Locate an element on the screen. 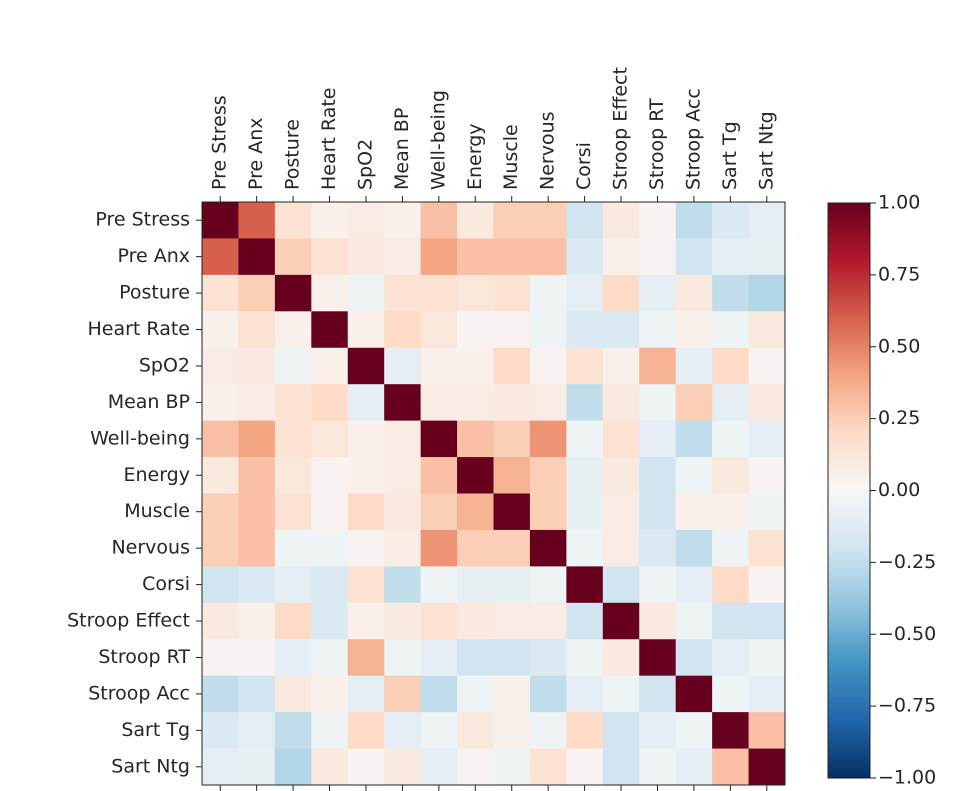 This screenshot has width=956, height=791. y-tick-label: Pre Anx is located at coordinates (153, 256).